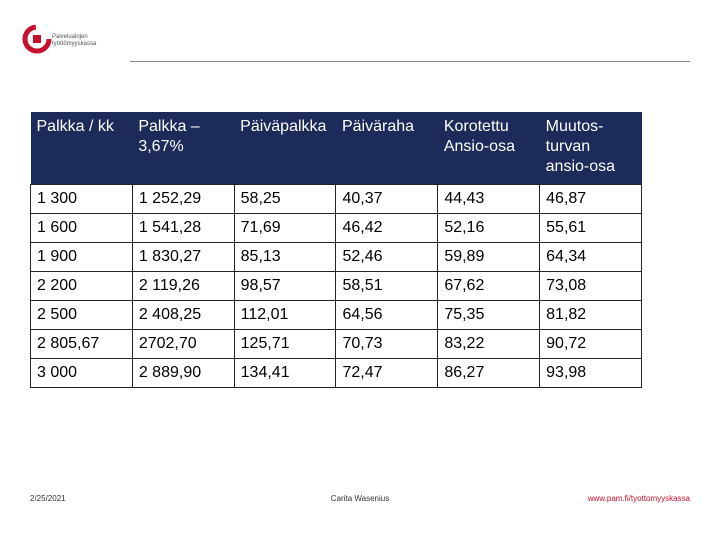 The width and height of the screenshot is (720, 540). I want to click on table-cell: 2 119,26, so click(183, 286).